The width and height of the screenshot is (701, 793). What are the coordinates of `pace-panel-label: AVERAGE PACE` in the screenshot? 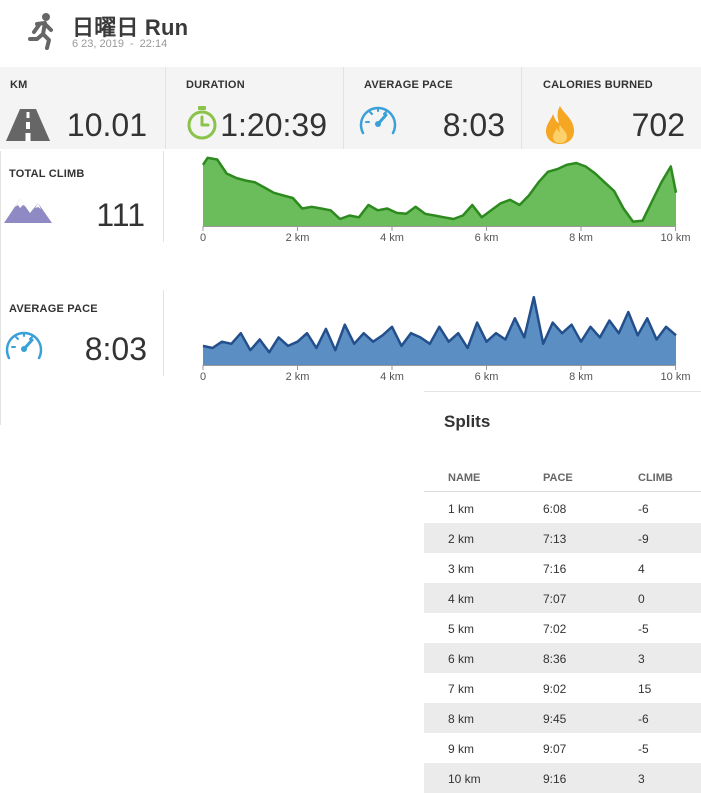 It's located at (53, 309).